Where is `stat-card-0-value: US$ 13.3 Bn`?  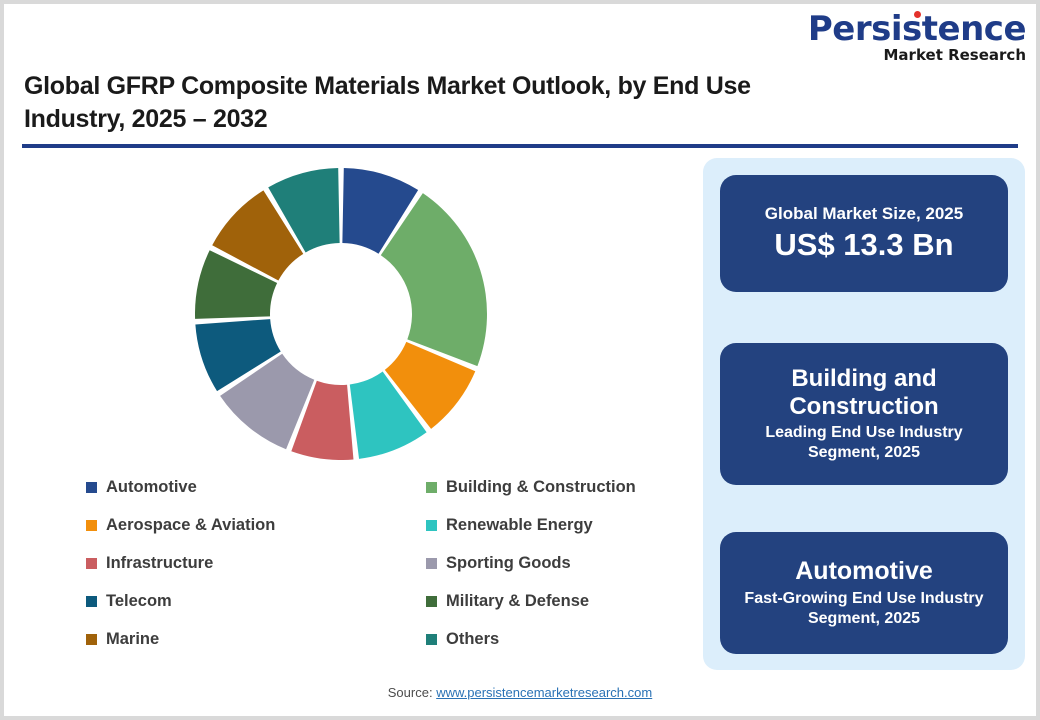
stat-card-0-value: US$ 13.3 Bn is located at coordinates (864, 244).